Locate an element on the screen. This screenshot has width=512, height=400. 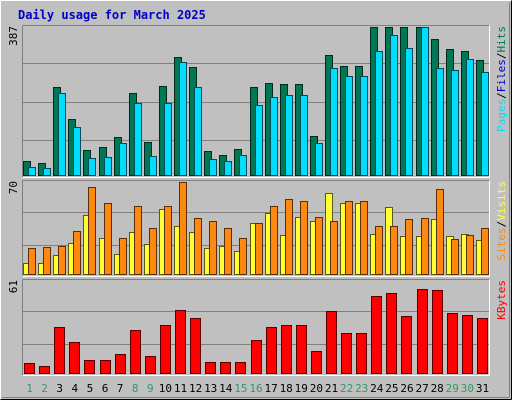
x-tick-label: 1 is located at coordinates (29, 388).